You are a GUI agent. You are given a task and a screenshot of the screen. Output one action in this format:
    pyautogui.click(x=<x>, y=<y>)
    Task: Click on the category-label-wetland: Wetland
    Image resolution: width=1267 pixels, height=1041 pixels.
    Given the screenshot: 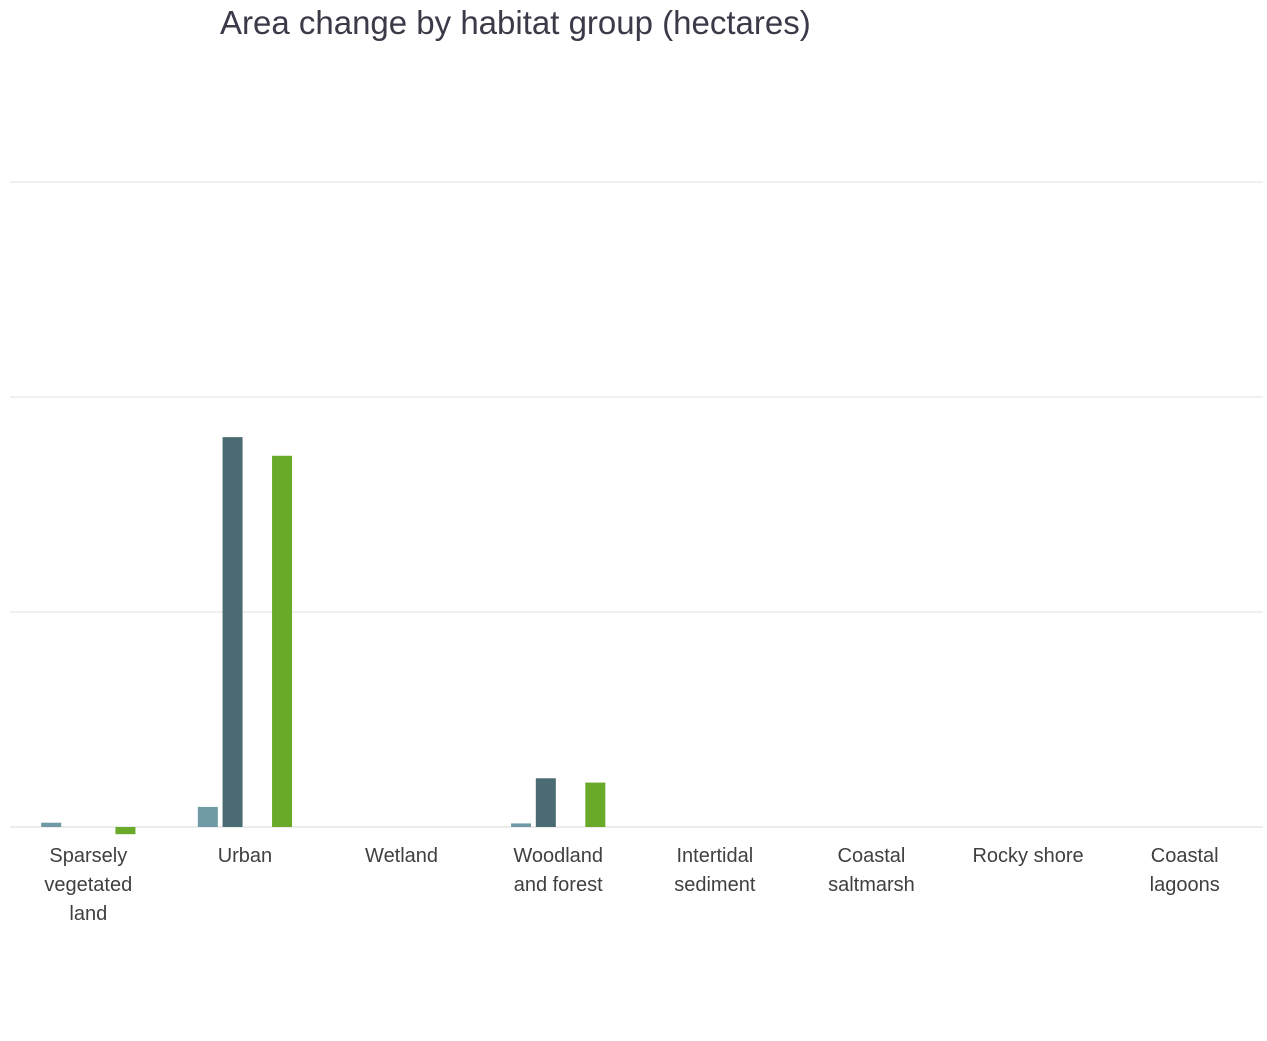 What is the action you would take?
    pyautogui.click(x=402, y=856)
    